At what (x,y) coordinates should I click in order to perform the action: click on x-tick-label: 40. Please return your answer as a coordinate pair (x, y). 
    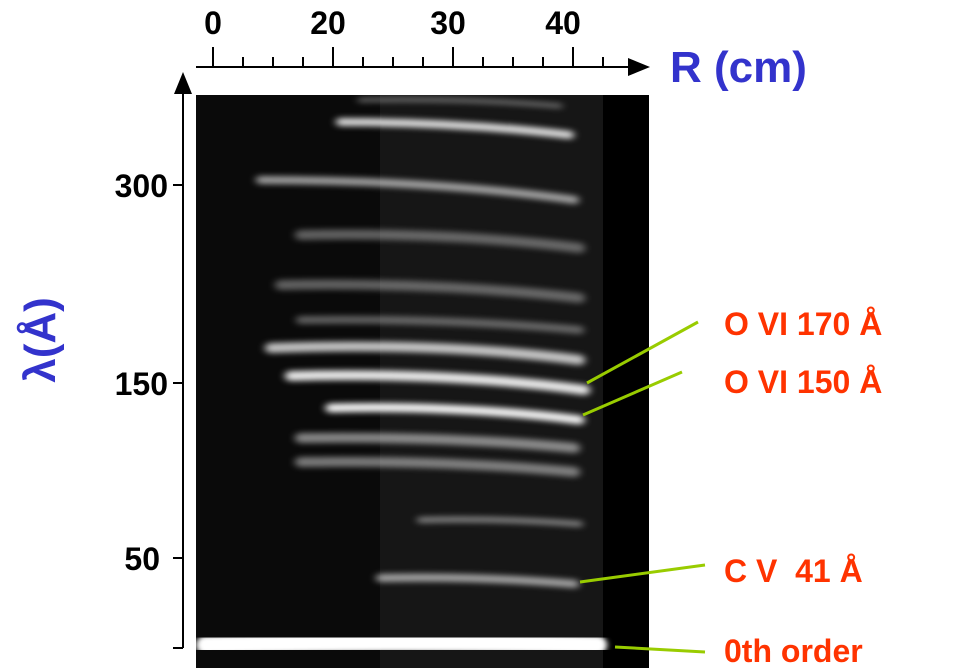
    Looking at the image, I should click on (563, 23).